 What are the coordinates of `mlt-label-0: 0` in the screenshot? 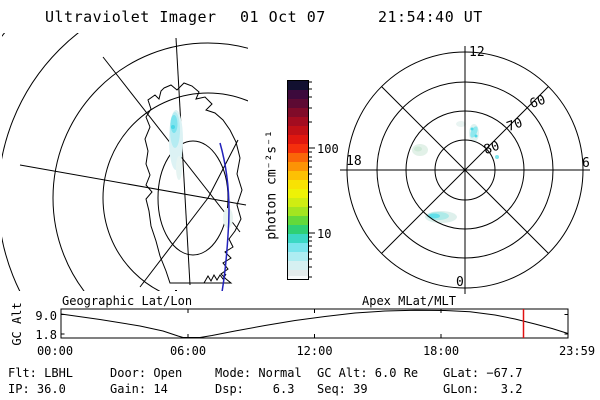 It's located at (460, 282).